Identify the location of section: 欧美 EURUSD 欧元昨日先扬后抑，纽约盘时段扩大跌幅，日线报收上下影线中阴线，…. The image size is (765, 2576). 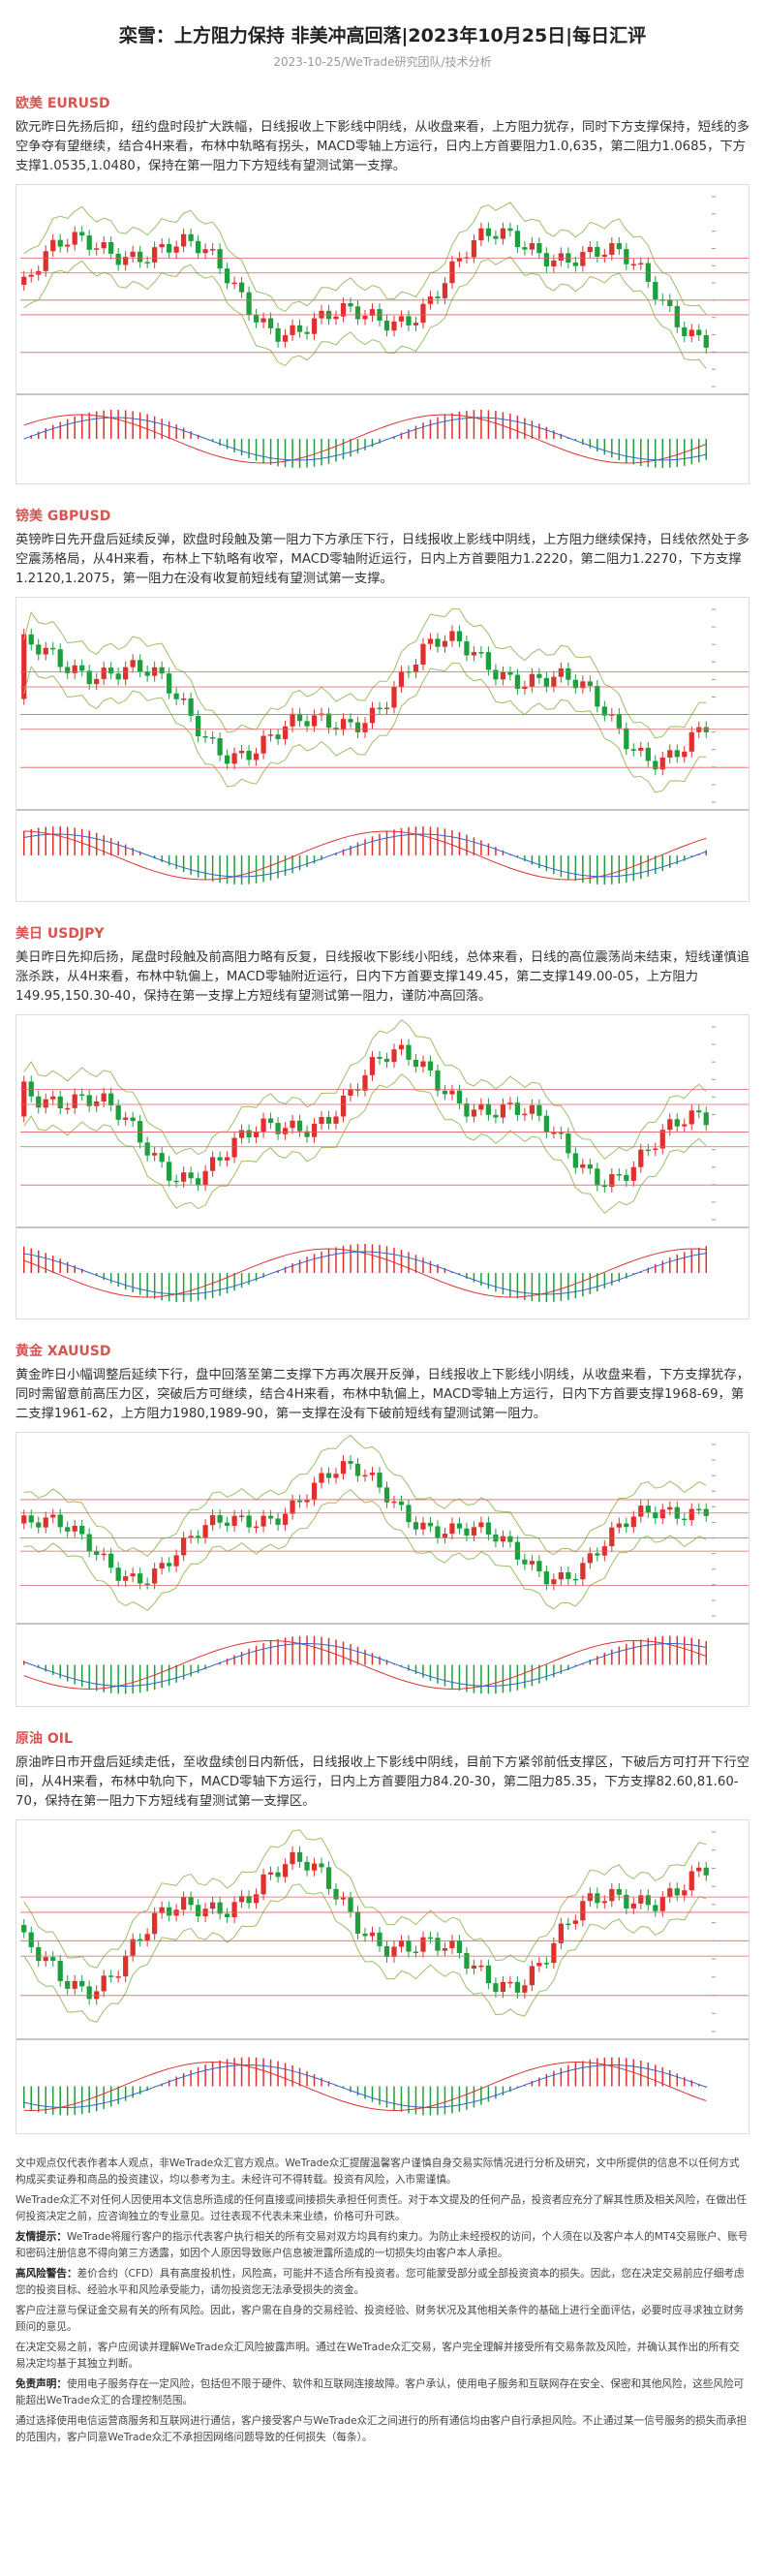
(383, 288).